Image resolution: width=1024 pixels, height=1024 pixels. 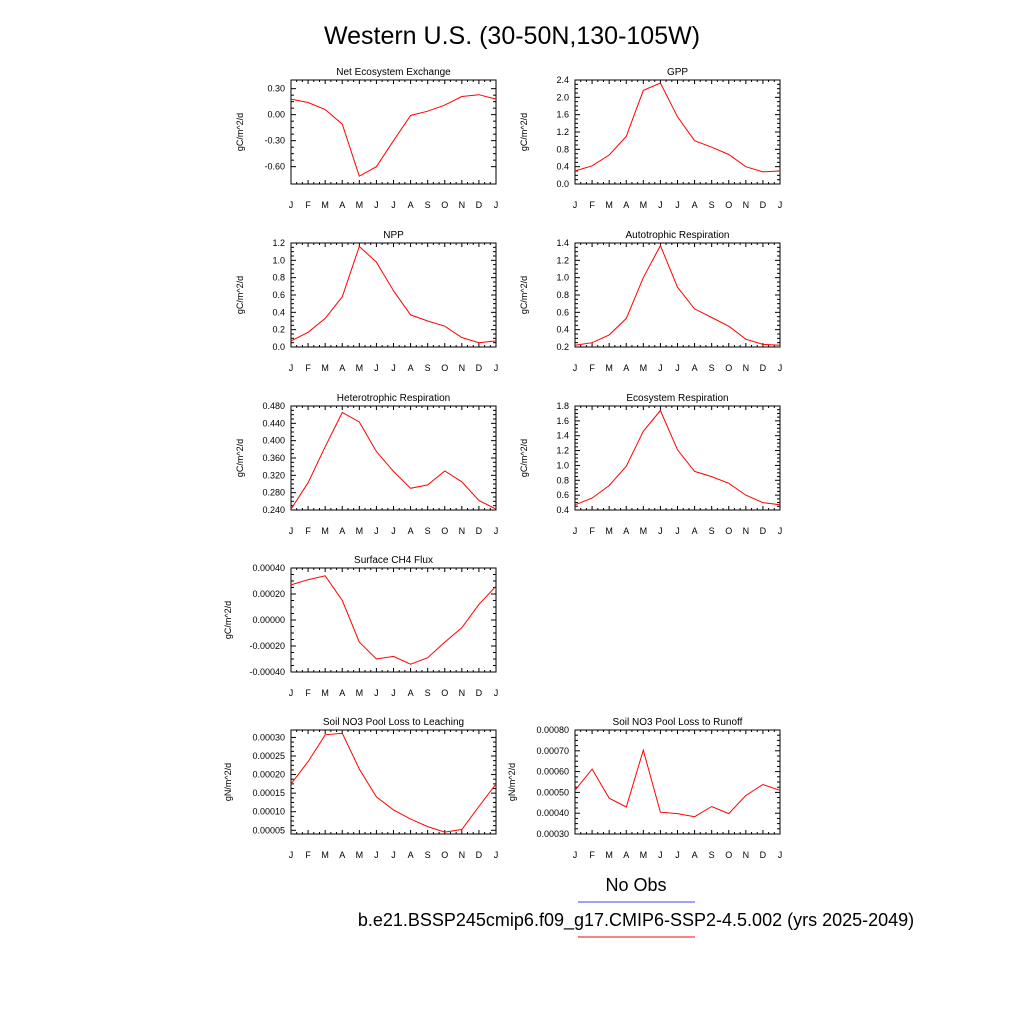 What do you see at coordinates (512, 782) in the screenshot?
I see `y-axis-label: gN/m^2/d` at bounding box center [512, 782].